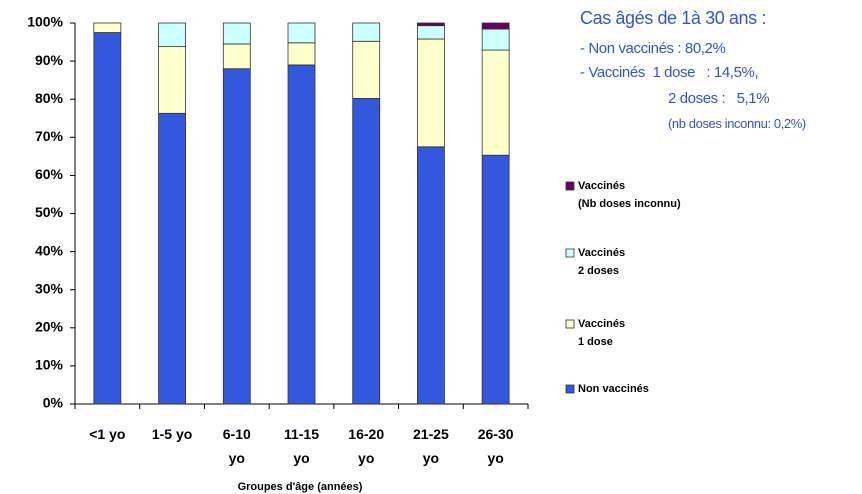  I want to click on x-tick-label: <1 yo, so click(107, 434).